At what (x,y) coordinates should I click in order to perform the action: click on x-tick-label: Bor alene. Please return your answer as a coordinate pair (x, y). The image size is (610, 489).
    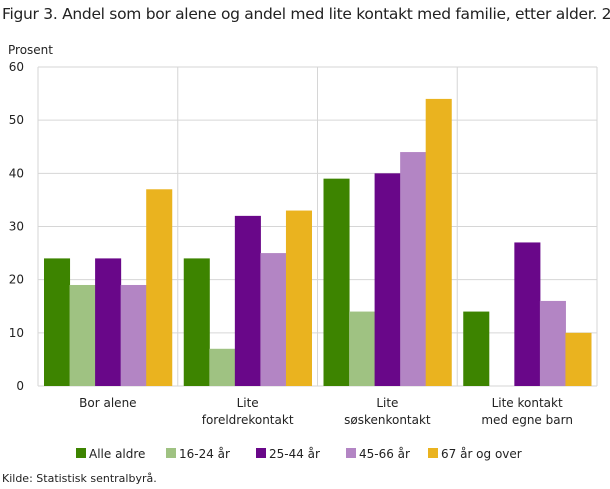
    Looking at the image, I should click on (107, 403).